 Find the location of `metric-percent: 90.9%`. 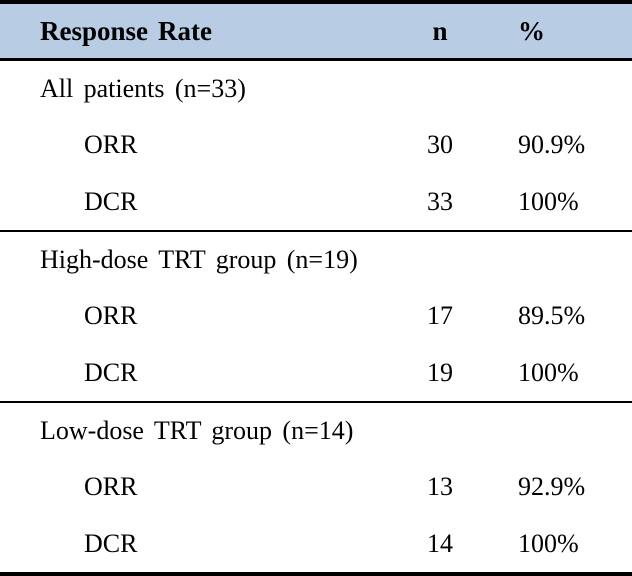

metric-percent: 90.9% is located at coordinates (552, 145).